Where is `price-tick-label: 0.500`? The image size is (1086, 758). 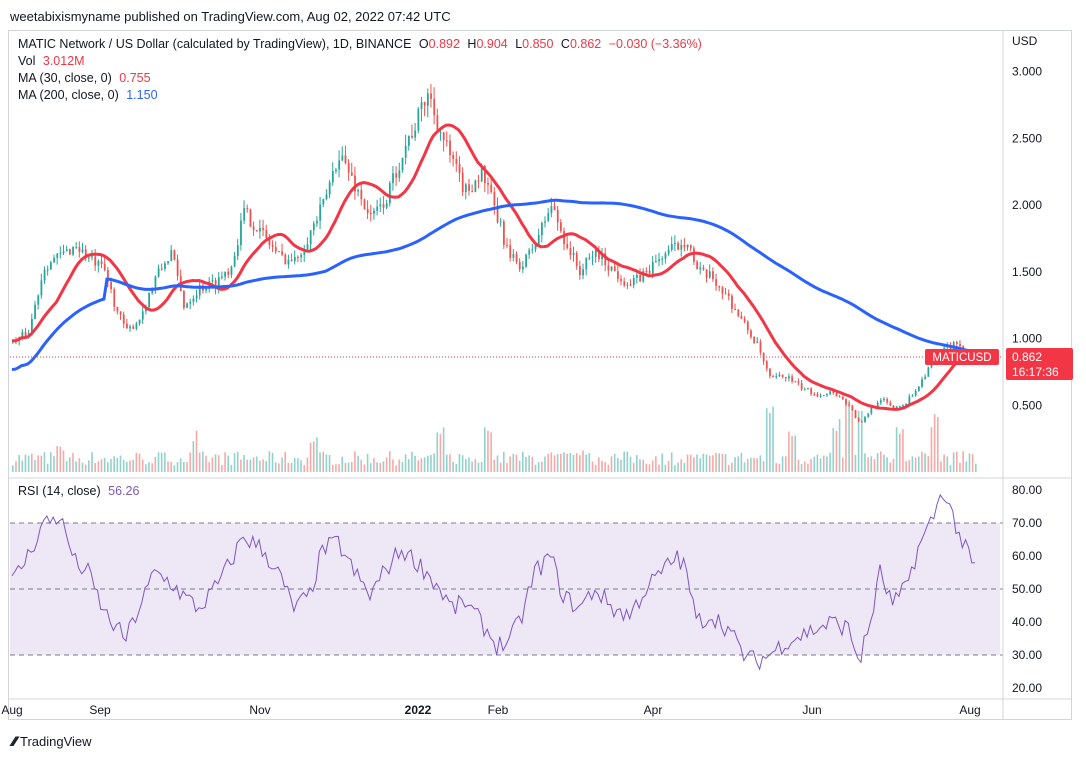
price-tick-label: 0.500 is located at coordinates (1027, 405).